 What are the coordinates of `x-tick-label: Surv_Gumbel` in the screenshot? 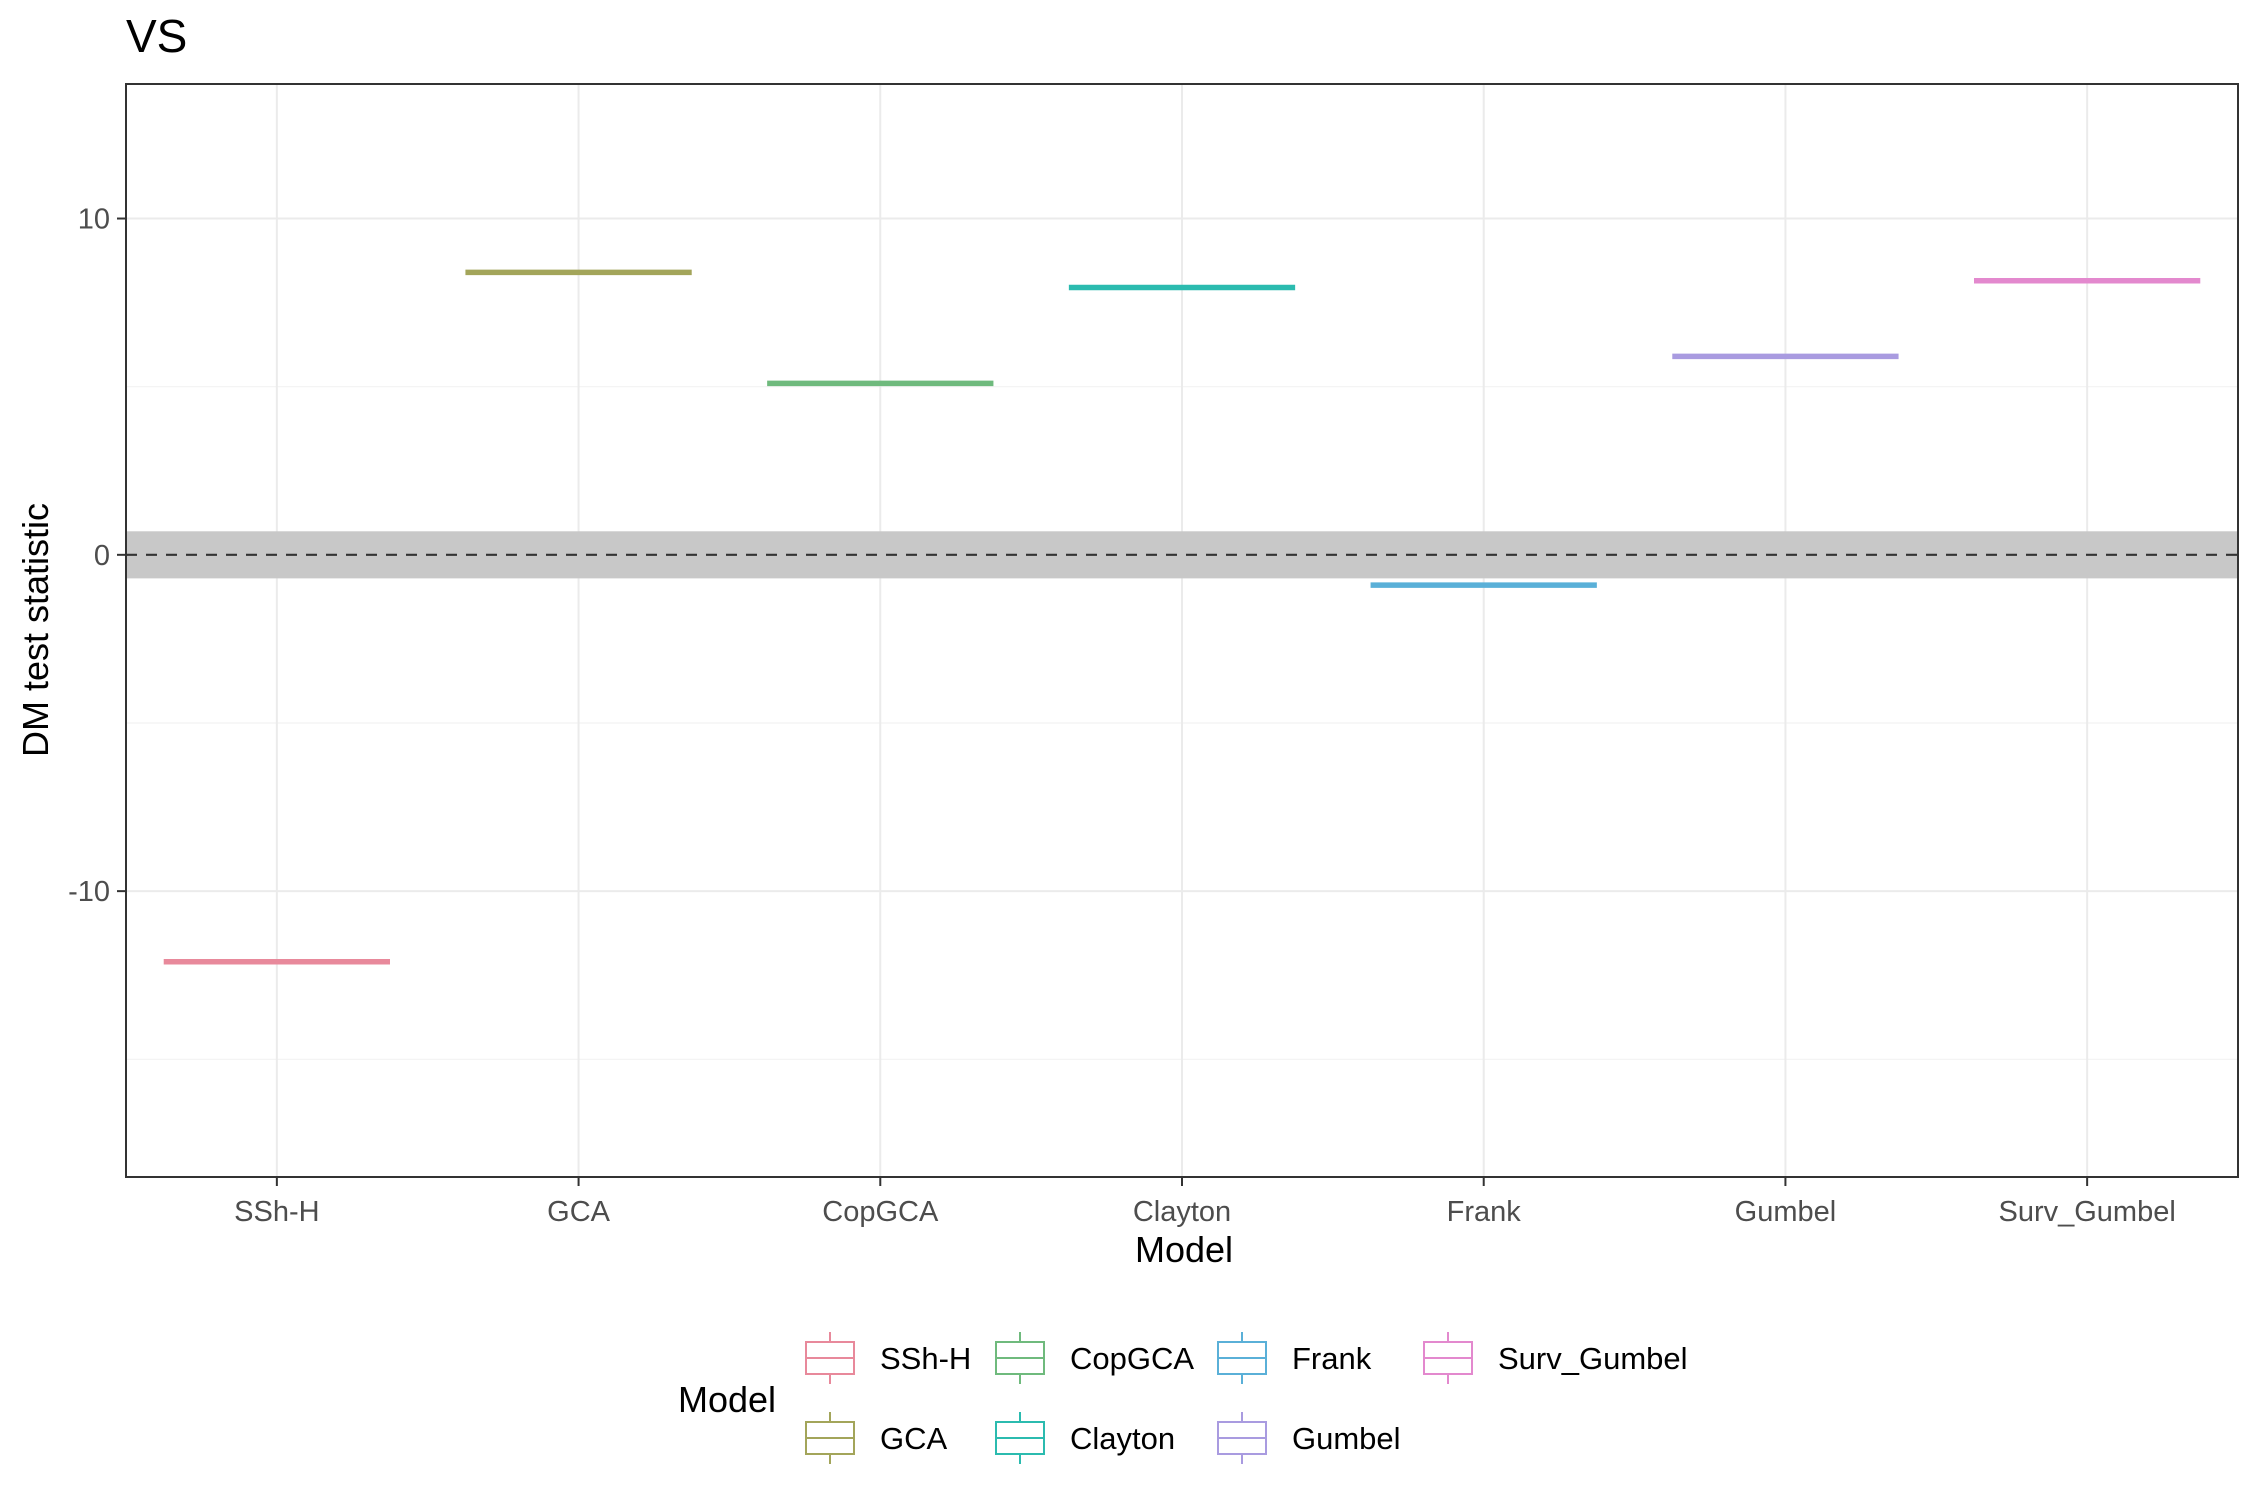 It's located at (2086, 1212).